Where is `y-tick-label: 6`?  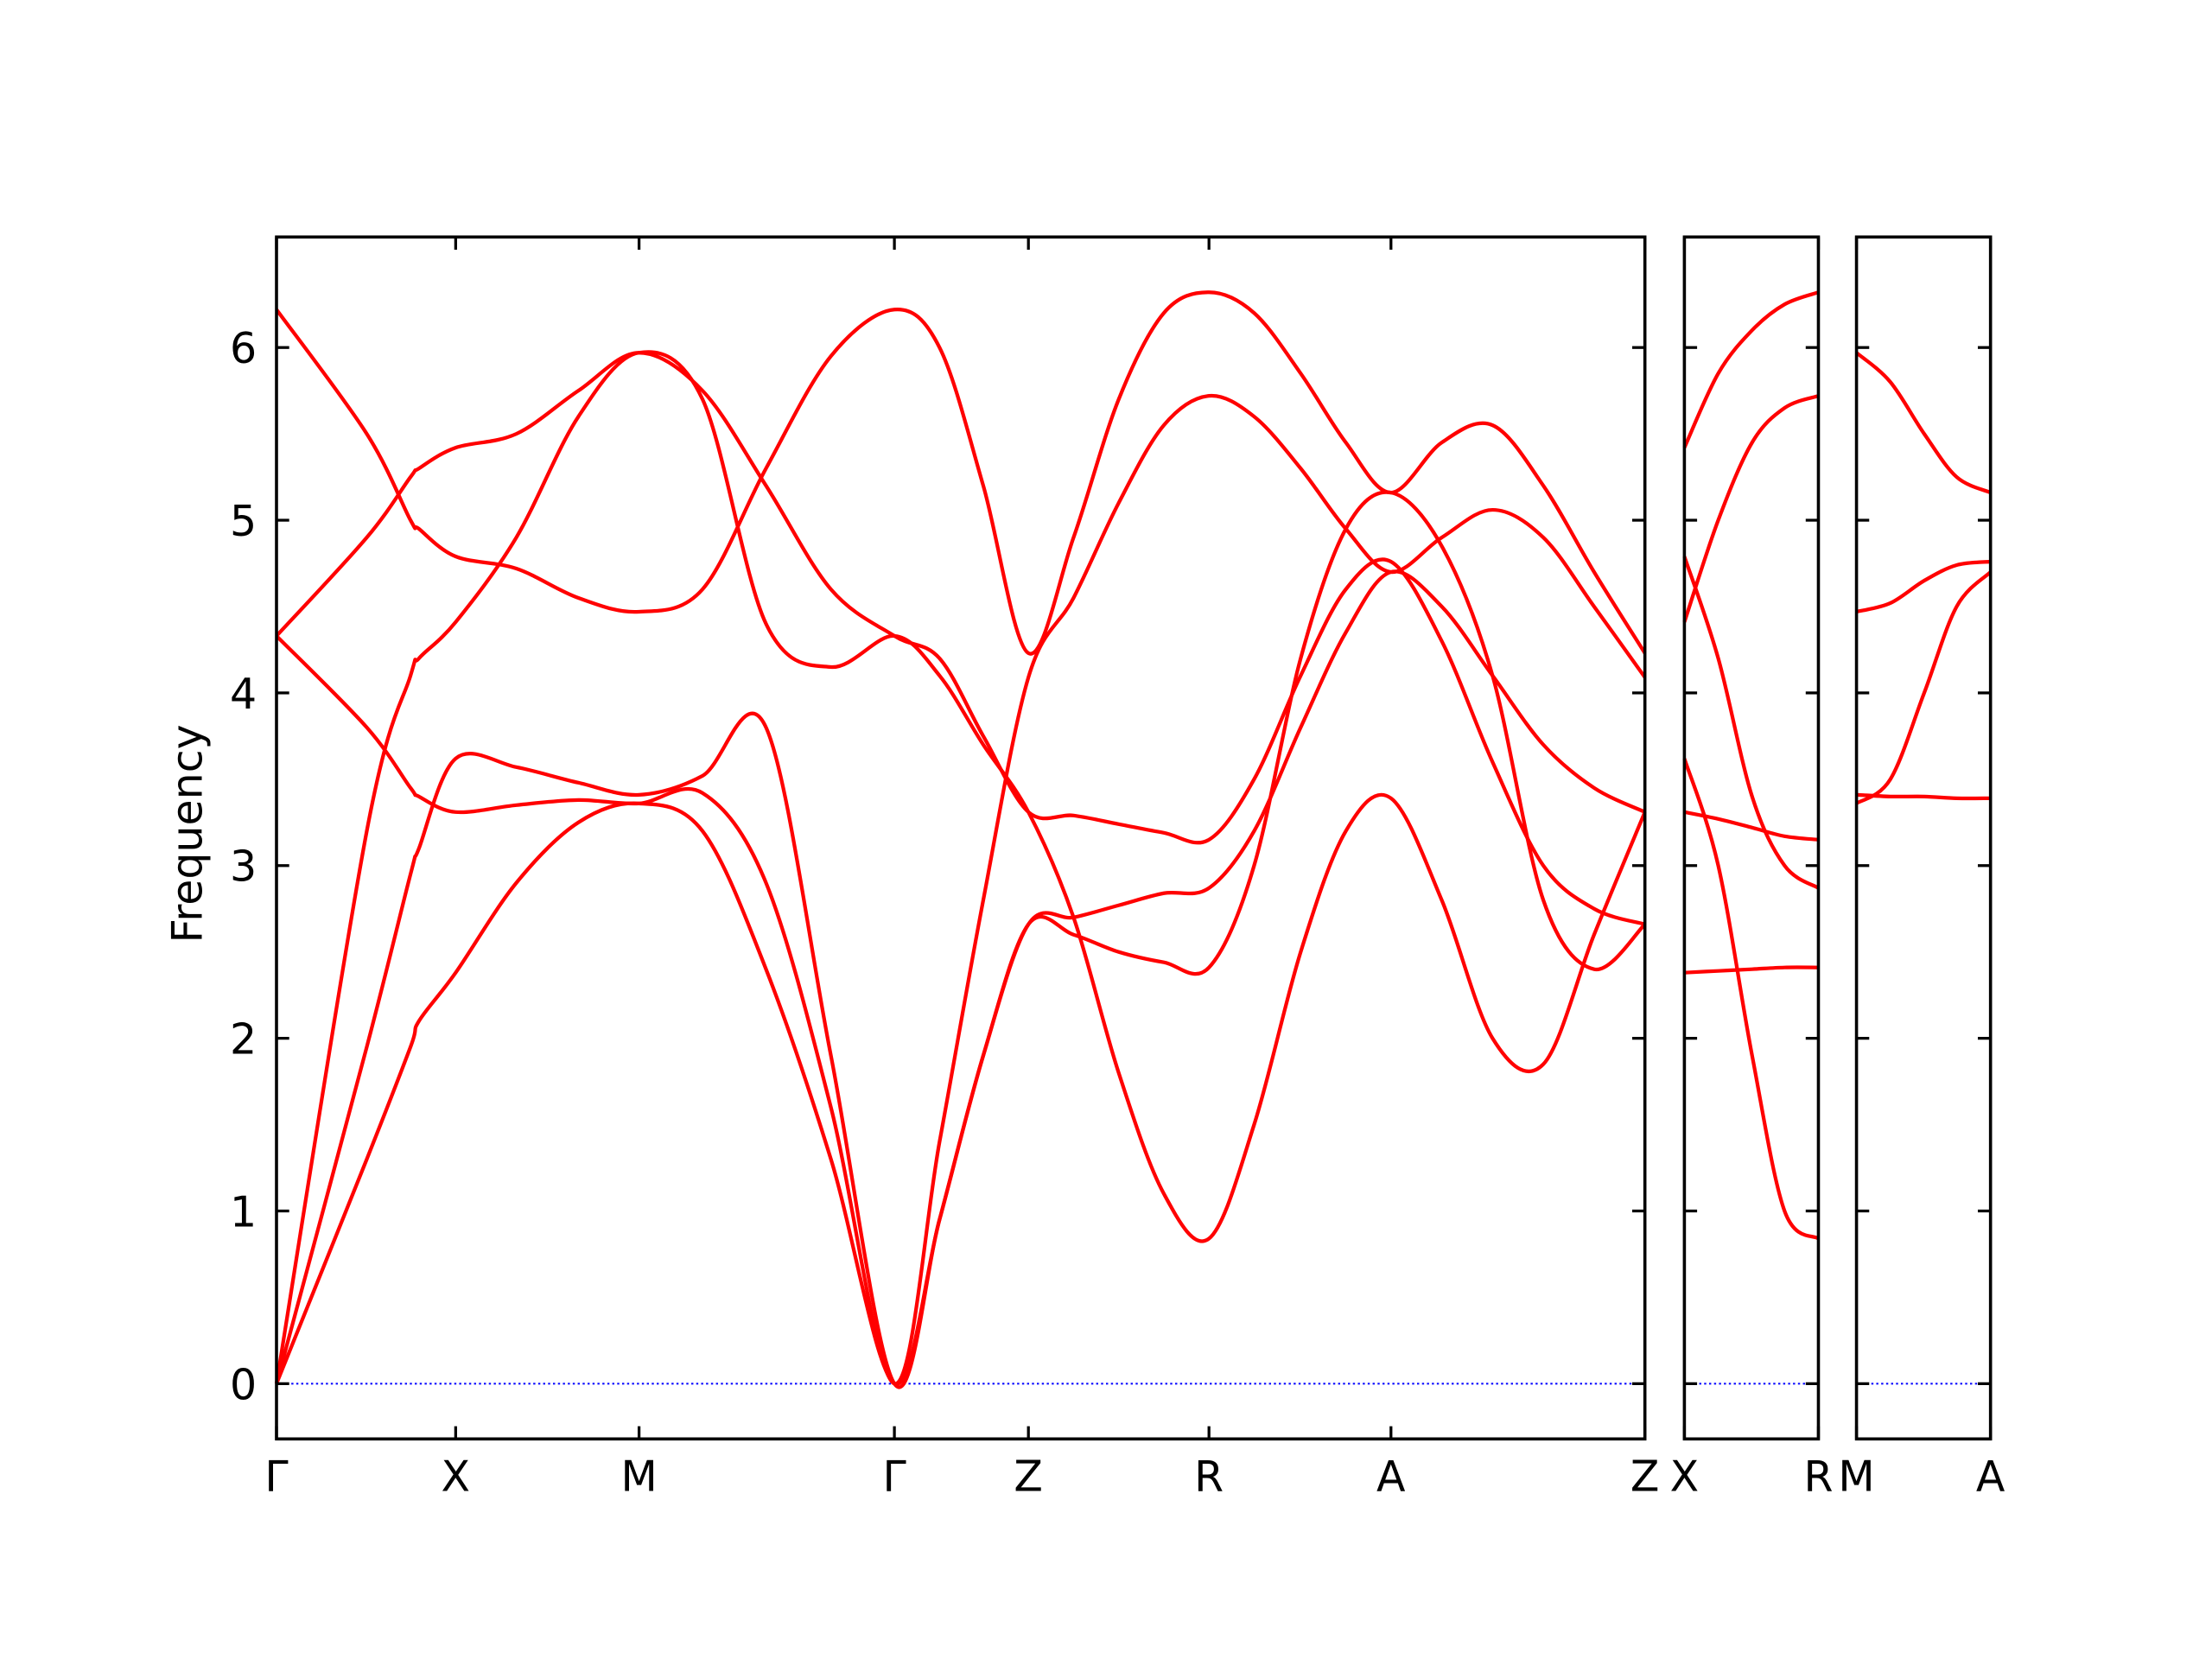 y-tick-label: 6 is located at coordinates (243, 348).